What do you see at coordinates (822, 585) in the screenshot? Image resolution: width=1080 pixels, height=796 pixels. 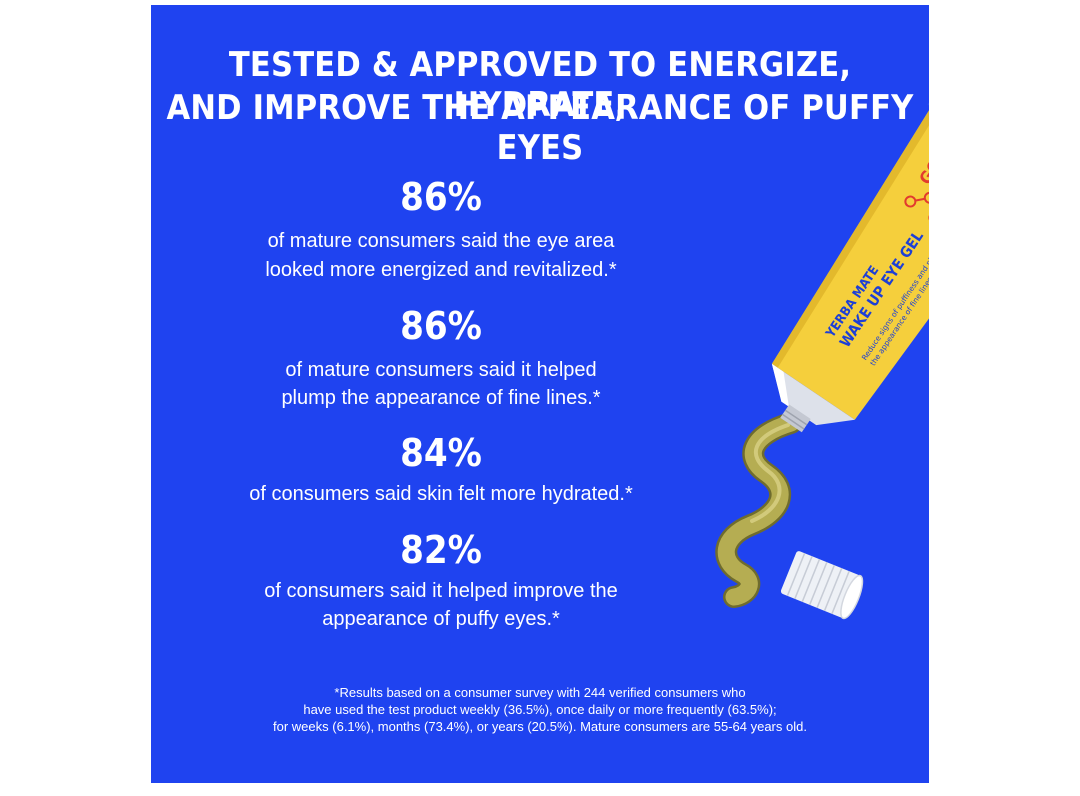 I see `tube-cap` at bounding box center [822, 585].